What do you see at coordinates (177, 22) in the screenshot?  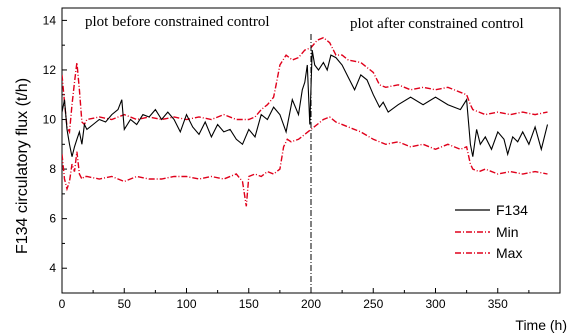 I see `annotation-before: plot before constrained control` at bounding box center [177, 22].